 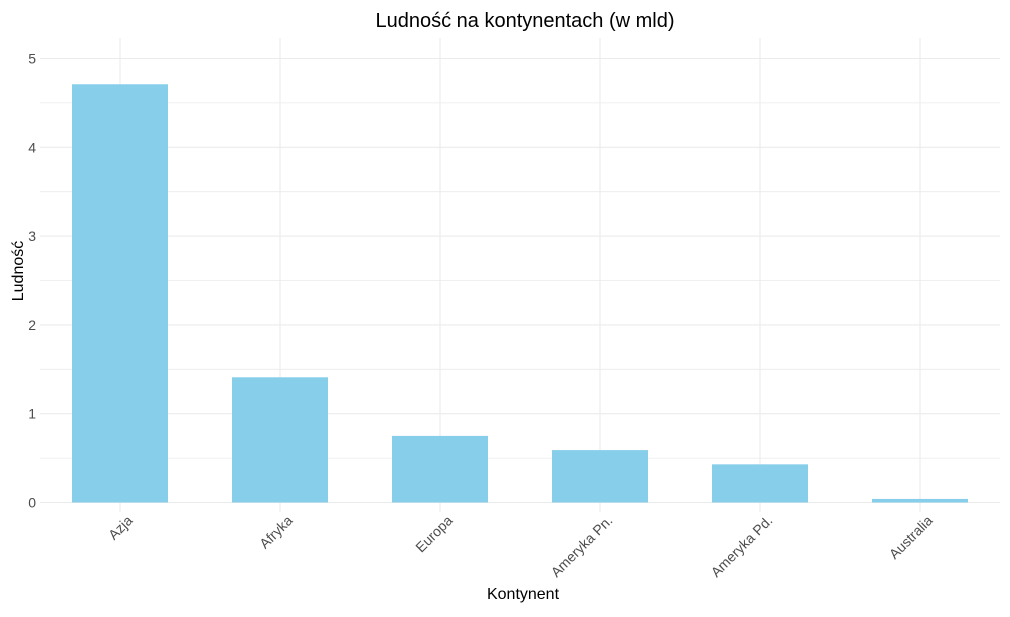 I want to click on y-tick-label: 2, so click(x=32, y=325).